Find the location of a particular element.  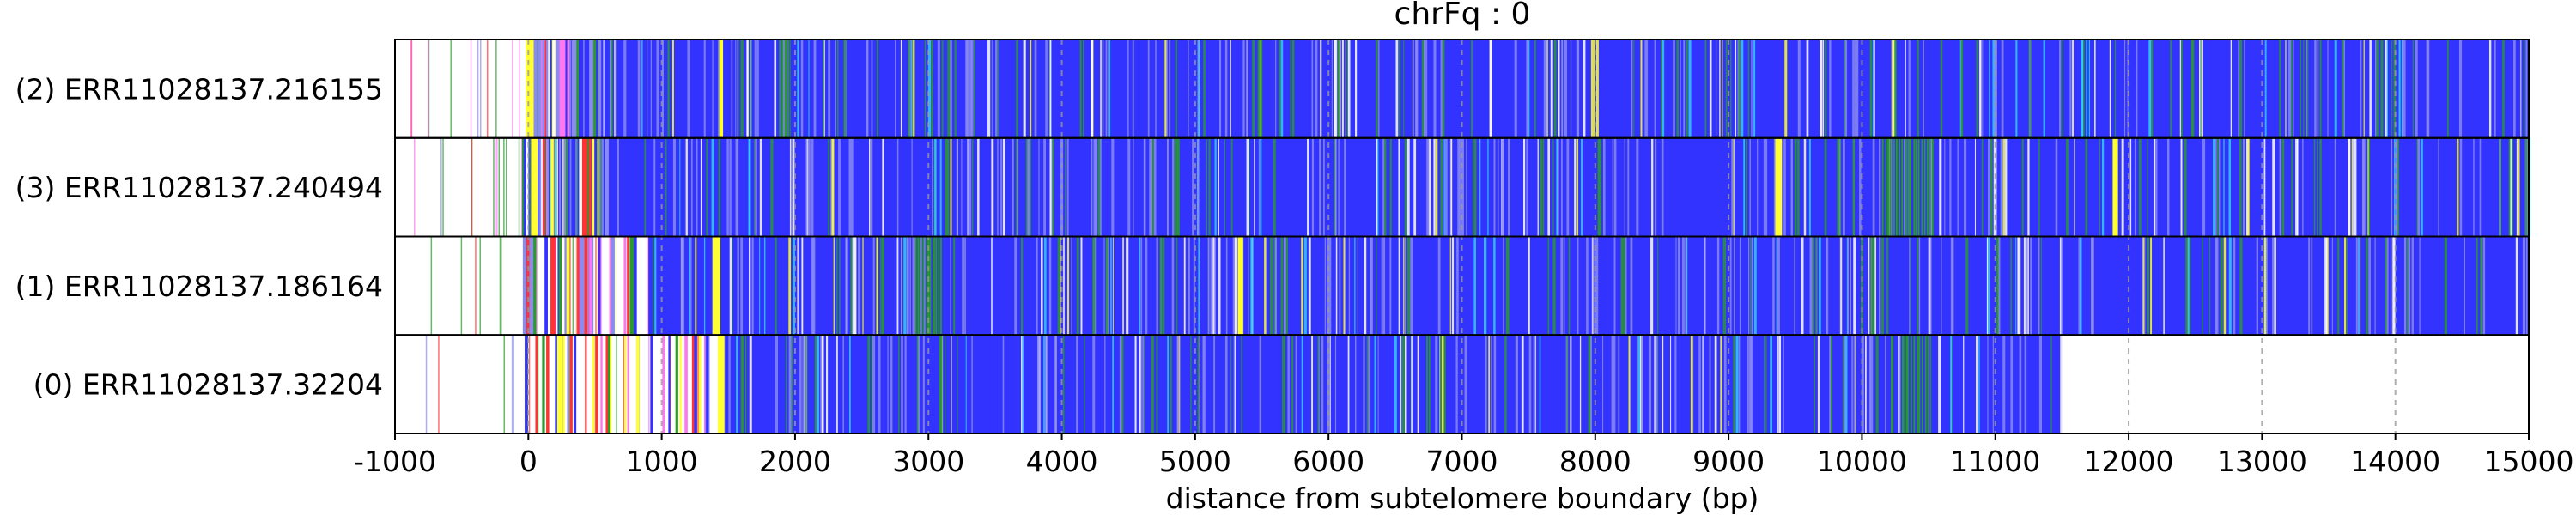

x-tick-label: 1000 is located at coordinates (662, 461).